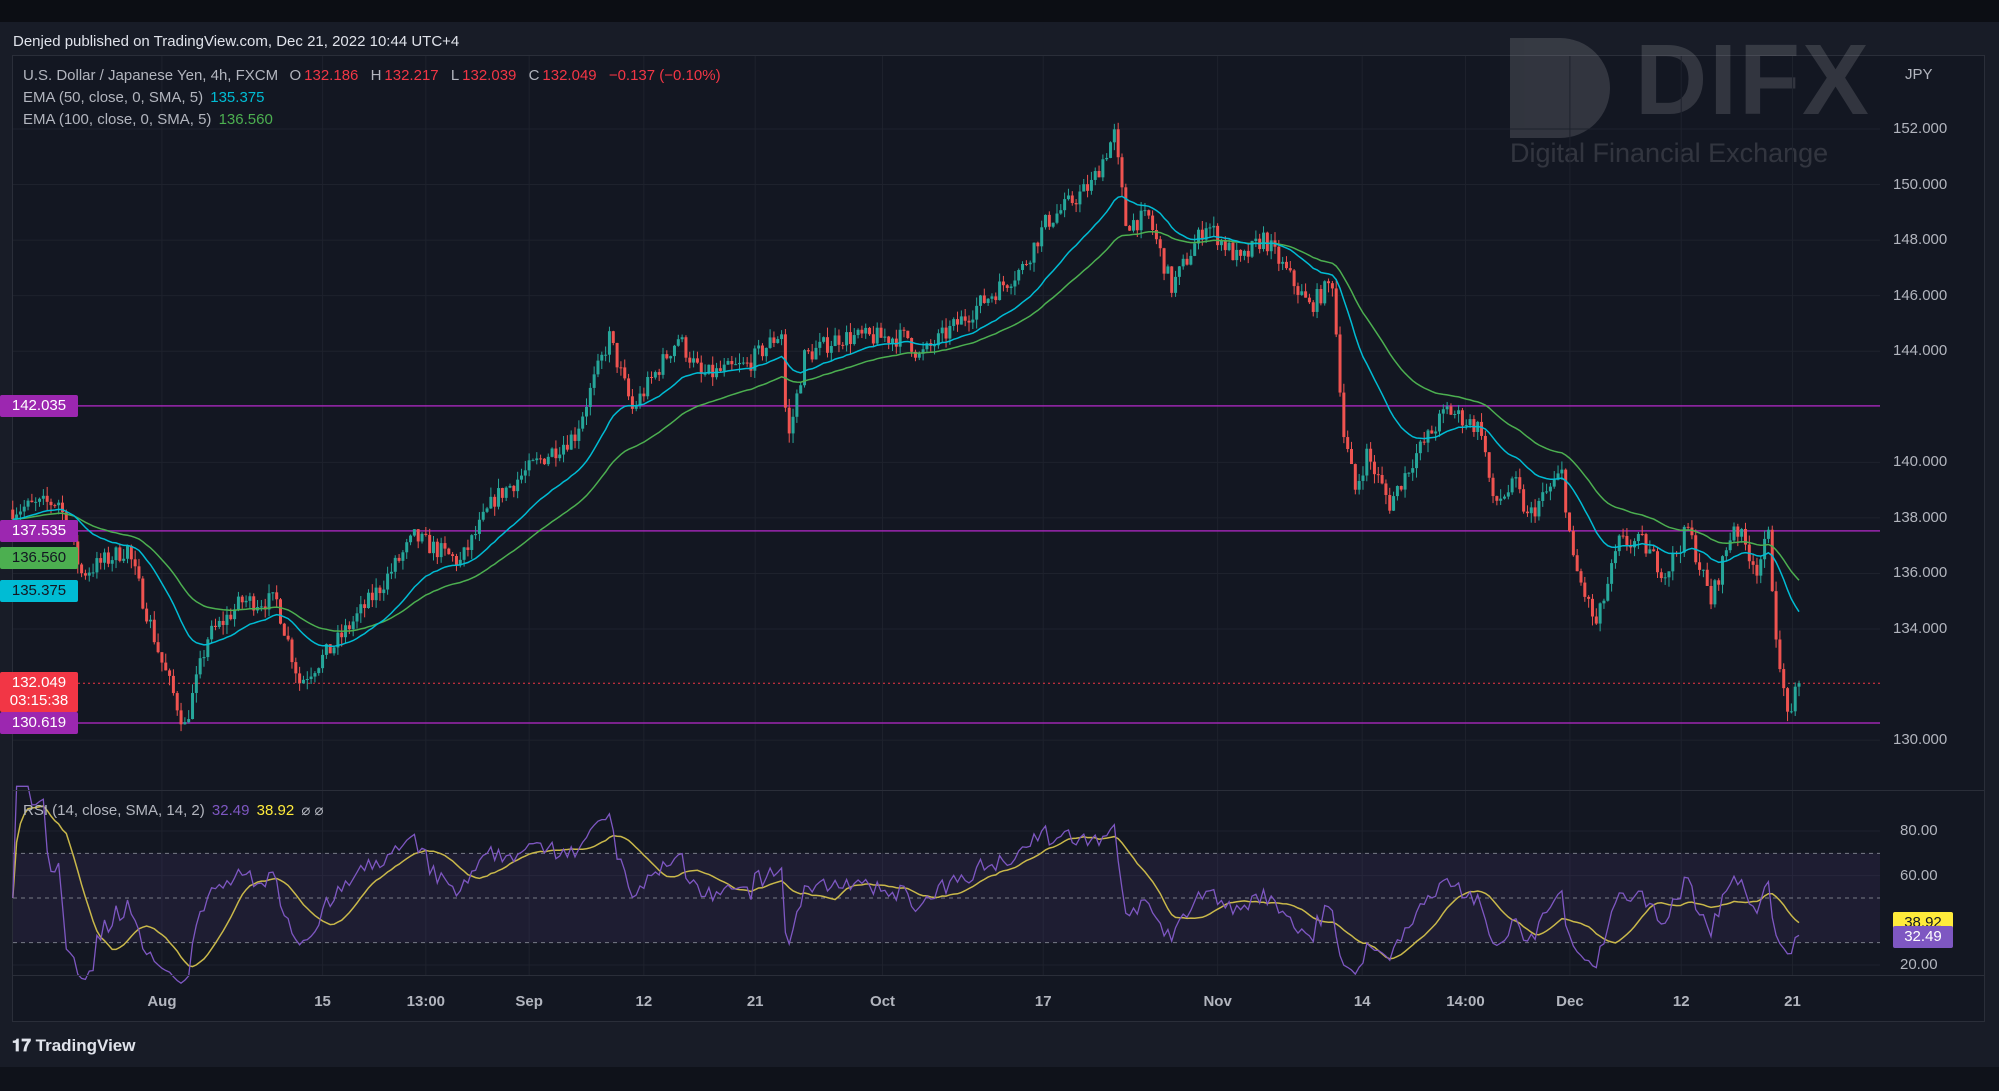 This screenshot has height=1091, width=1999. I want to click on ema100-legend: EMA (100, close, 0, SMA, 5) 136.560, so click(149, 119).